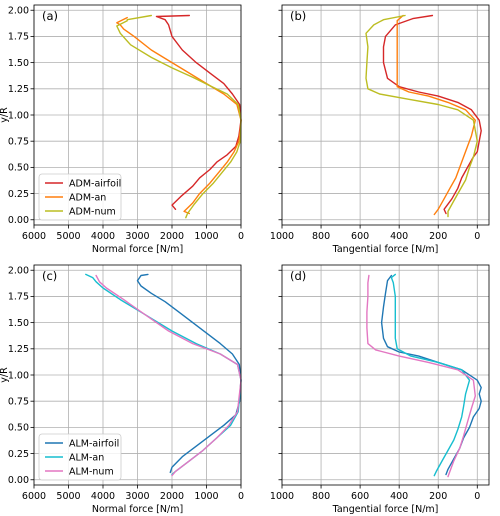 This screenshot has height=516, width=500. I want to click on legend-entry: ADM-airfoil, so click(95, 183).